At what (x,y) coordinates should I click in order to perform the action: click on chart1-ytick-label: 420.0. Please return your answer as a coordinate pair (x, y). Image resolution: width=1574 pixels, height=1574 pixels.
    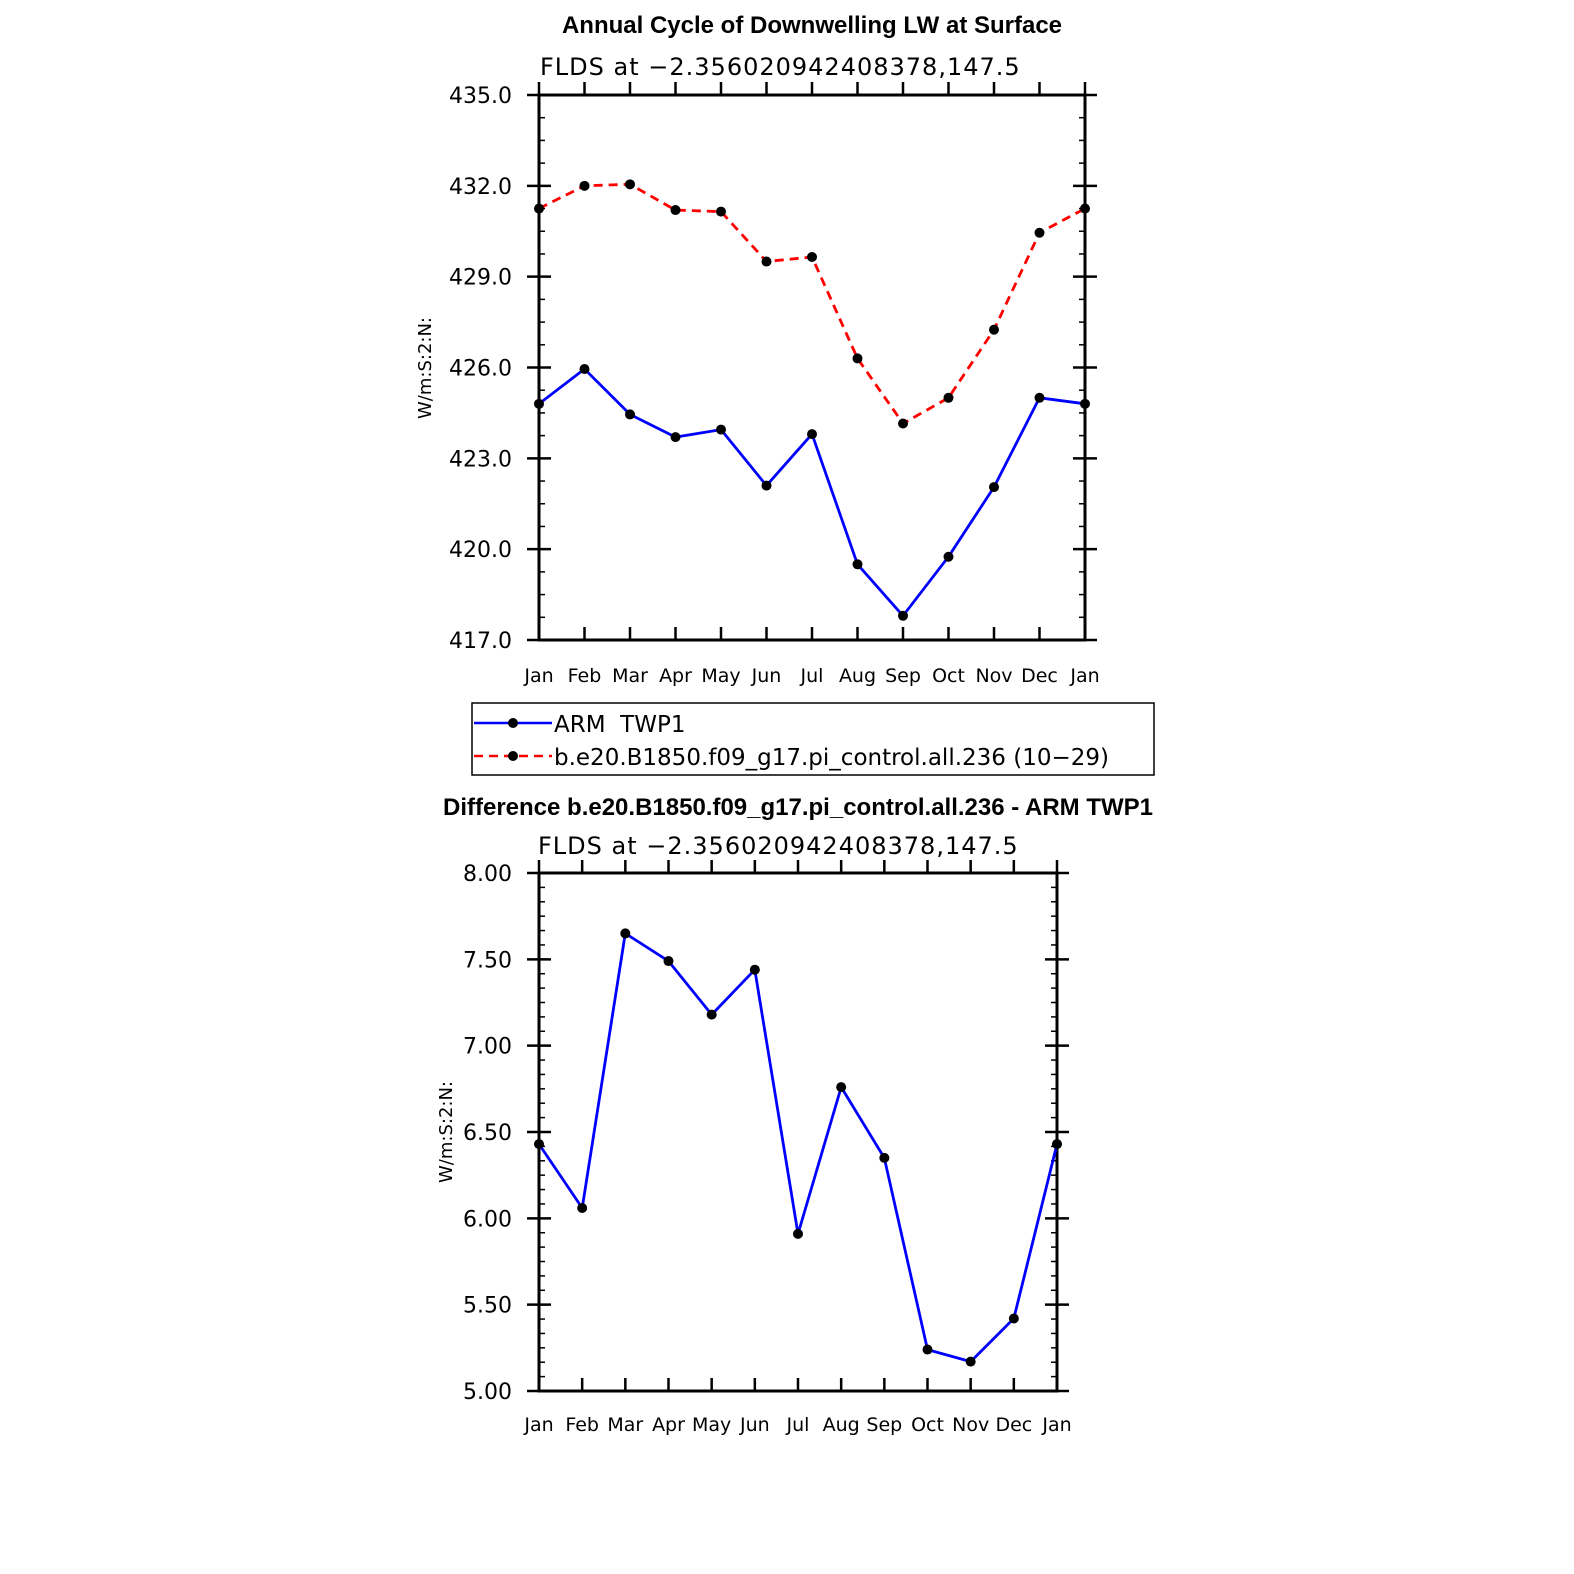
    Looking at the image, I should click on (480, 550).